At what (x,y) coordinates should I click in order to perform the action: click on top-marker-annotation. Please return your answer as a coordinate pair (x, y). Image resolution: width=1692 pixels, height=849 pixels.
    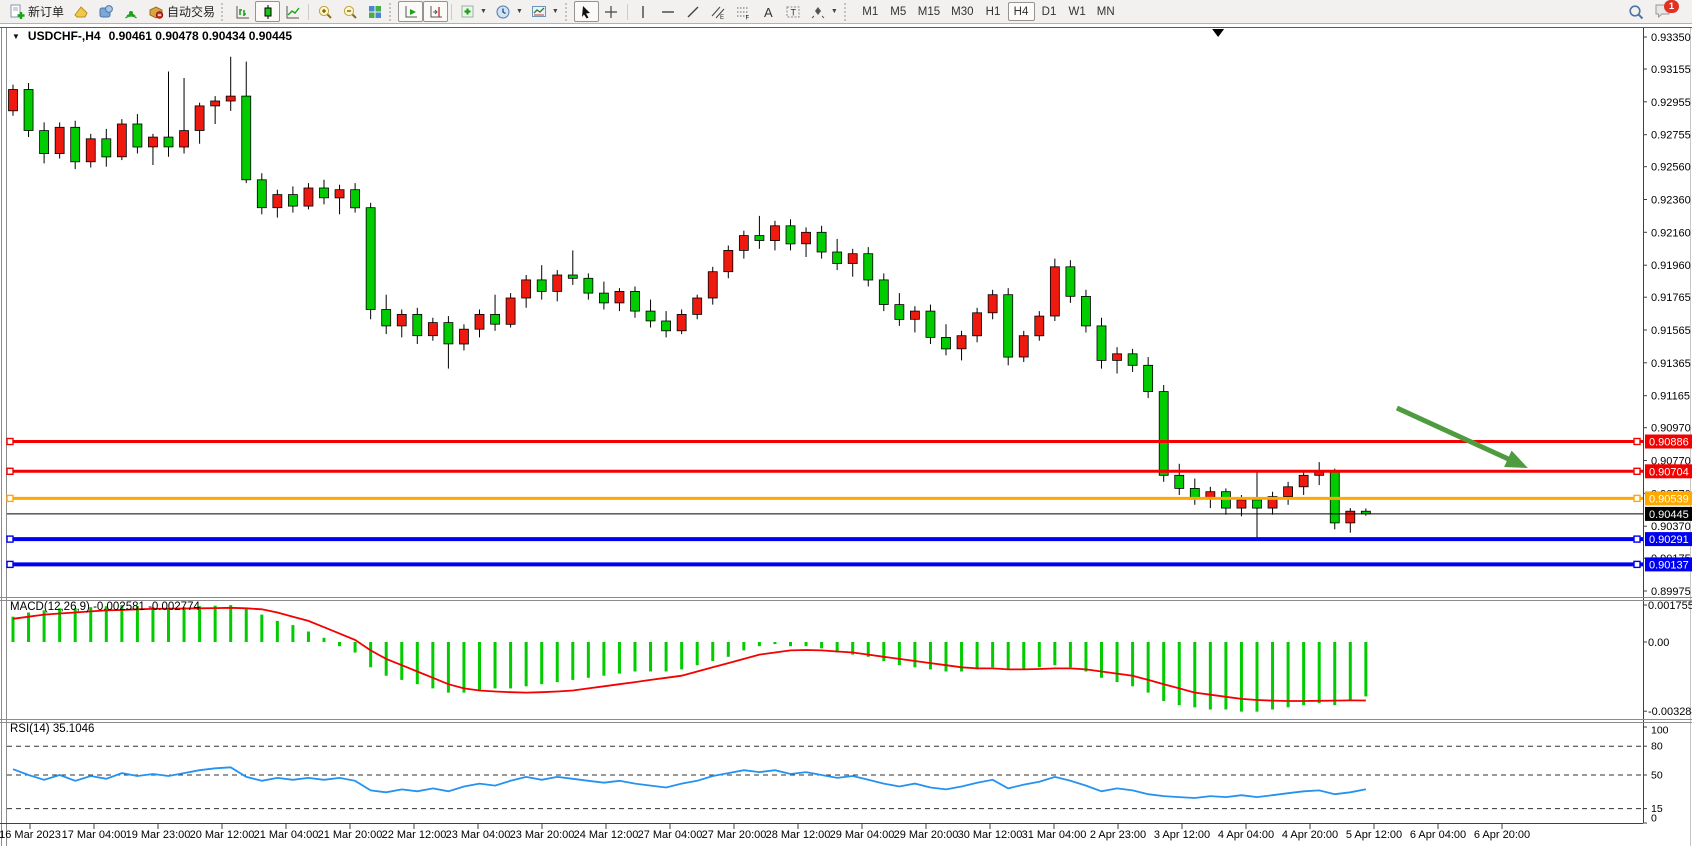
    Looking at the image, I should click on (1218, 33).